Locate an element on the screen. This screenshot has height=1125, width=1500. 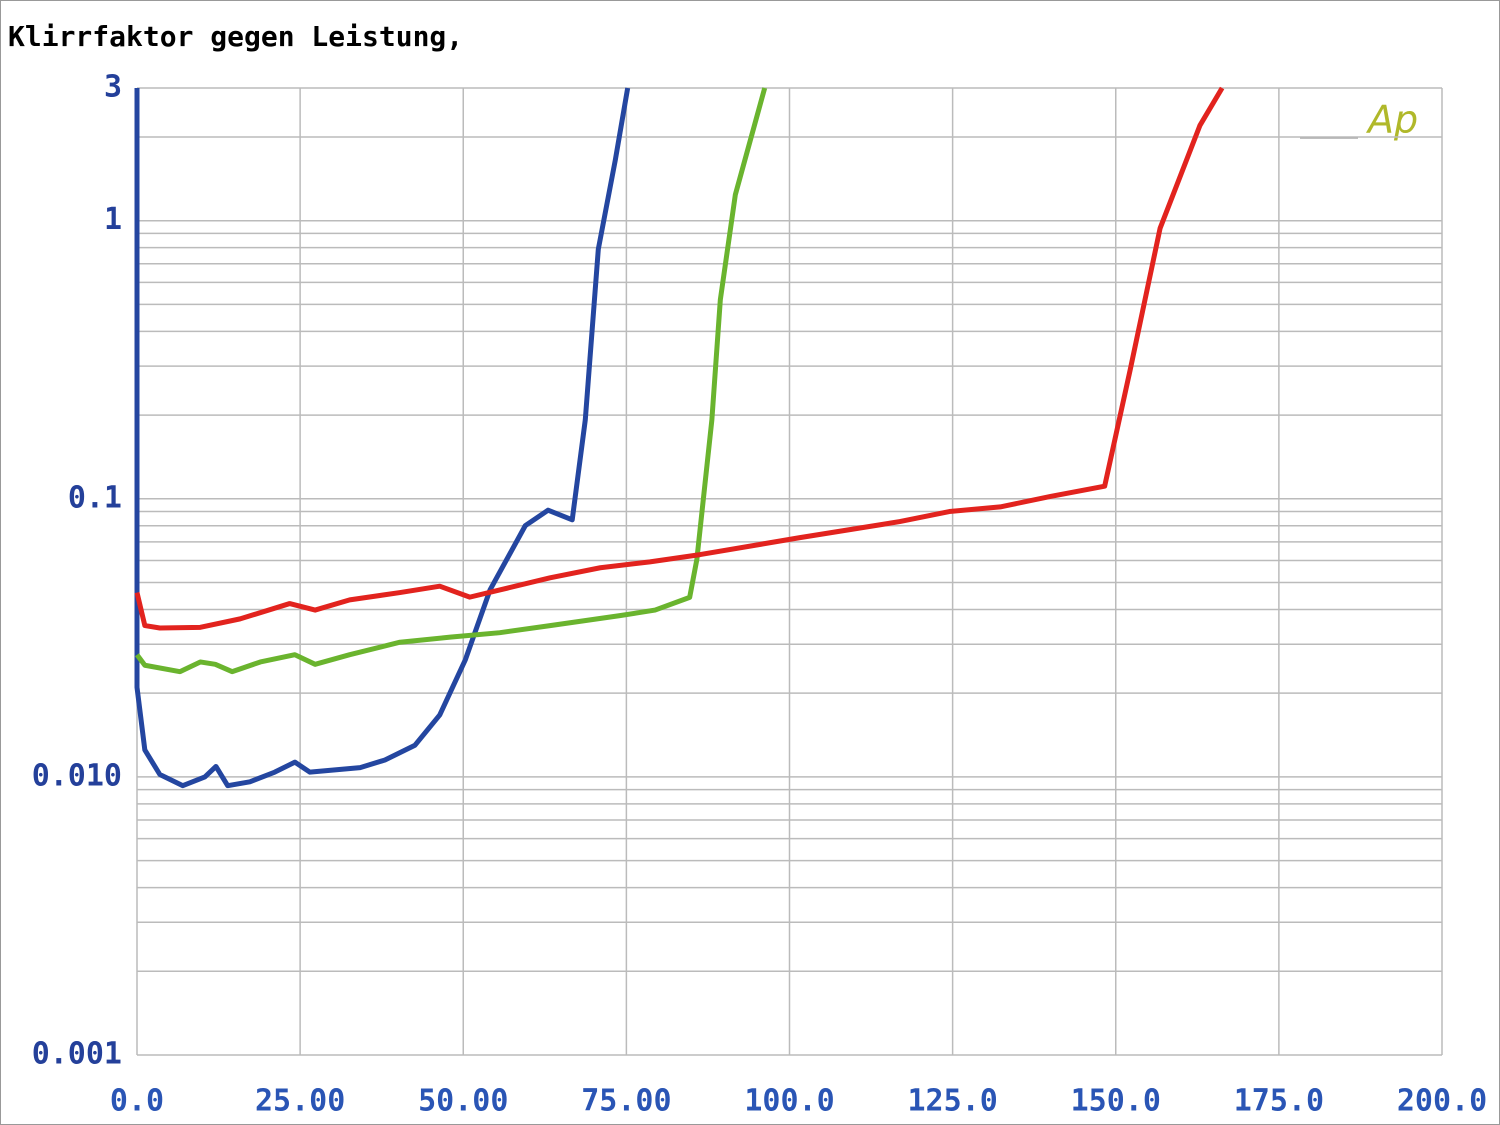
x-tick-label: 150.0 is located at coordinates (1116, 1101).